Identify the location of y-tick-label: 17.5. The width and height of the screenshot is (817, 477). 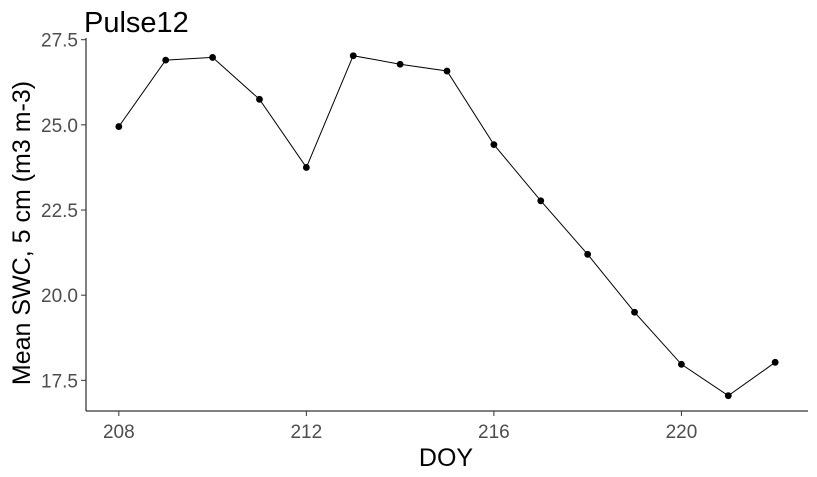
(59, 381).